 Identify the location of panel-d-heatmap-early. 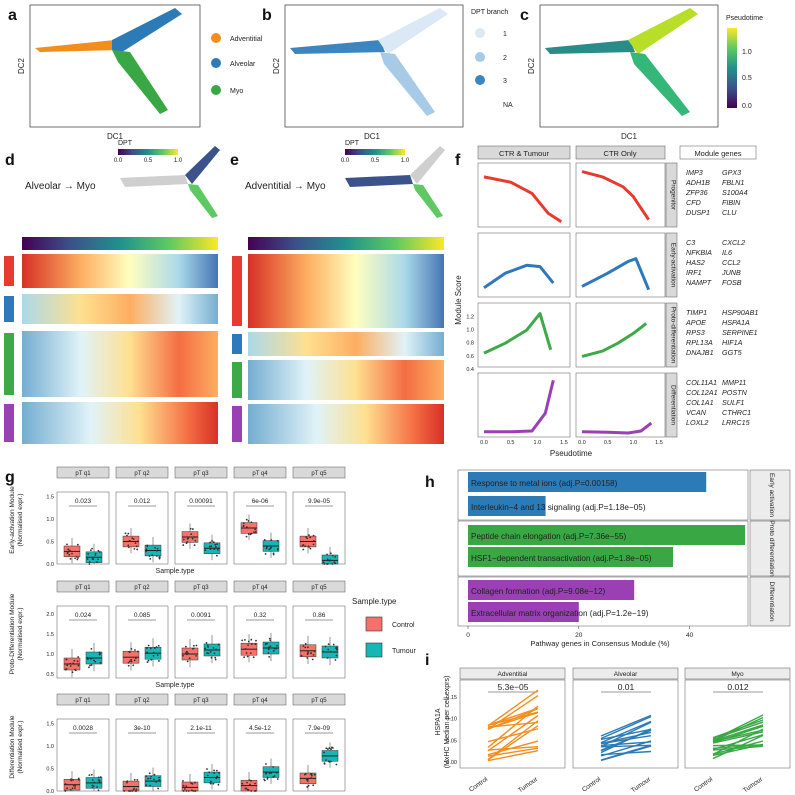
(120, 309).